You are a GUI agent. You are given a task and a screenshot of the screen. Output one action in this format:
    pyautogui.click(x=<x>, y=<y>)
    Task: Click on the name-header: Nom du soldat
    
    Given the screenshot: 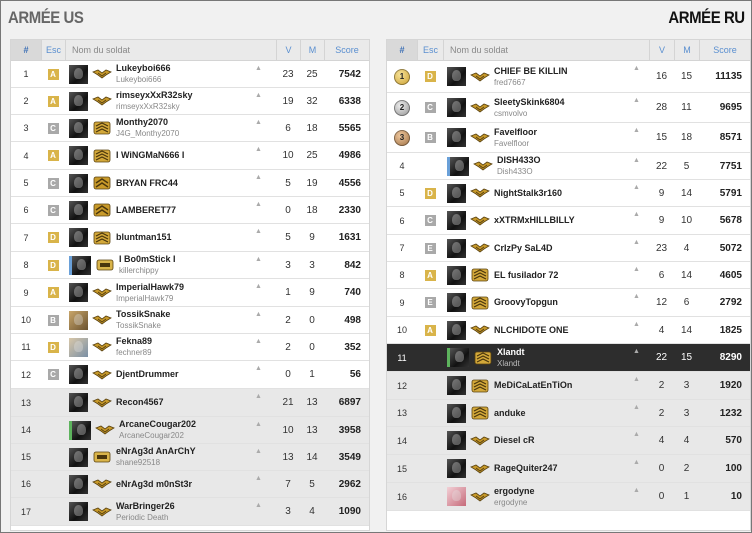 What is the action you would take?
    pyautogui.click(x=546, y=50)
    